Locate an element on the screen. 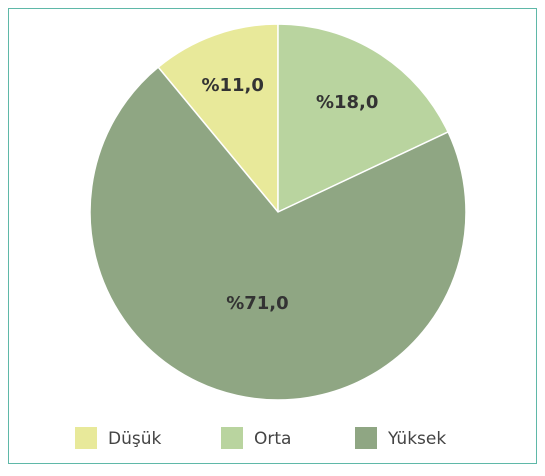 Image resolution: width=545 pixels, height=476 pixels. legend-label: Düşük is located at coordinates (134, 439).